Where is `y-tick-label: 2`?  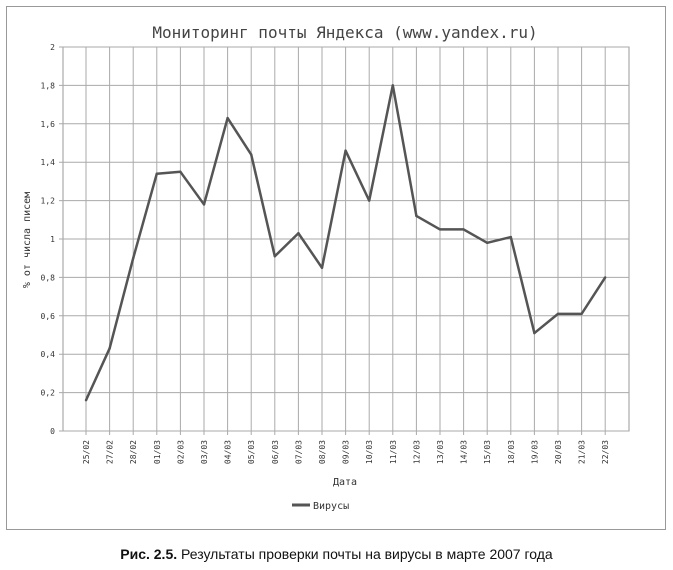
y-tick-label: 2 is located at coordinates (52, 47).